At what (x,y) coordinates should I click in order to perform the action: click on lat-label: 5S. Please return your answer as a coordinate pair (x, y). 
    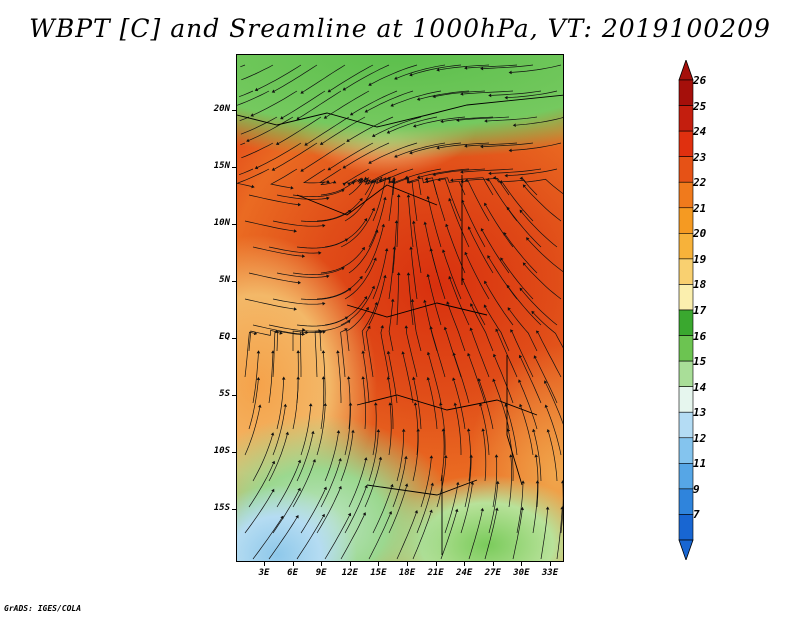
    Looking at the image, I should click on (224, 394).